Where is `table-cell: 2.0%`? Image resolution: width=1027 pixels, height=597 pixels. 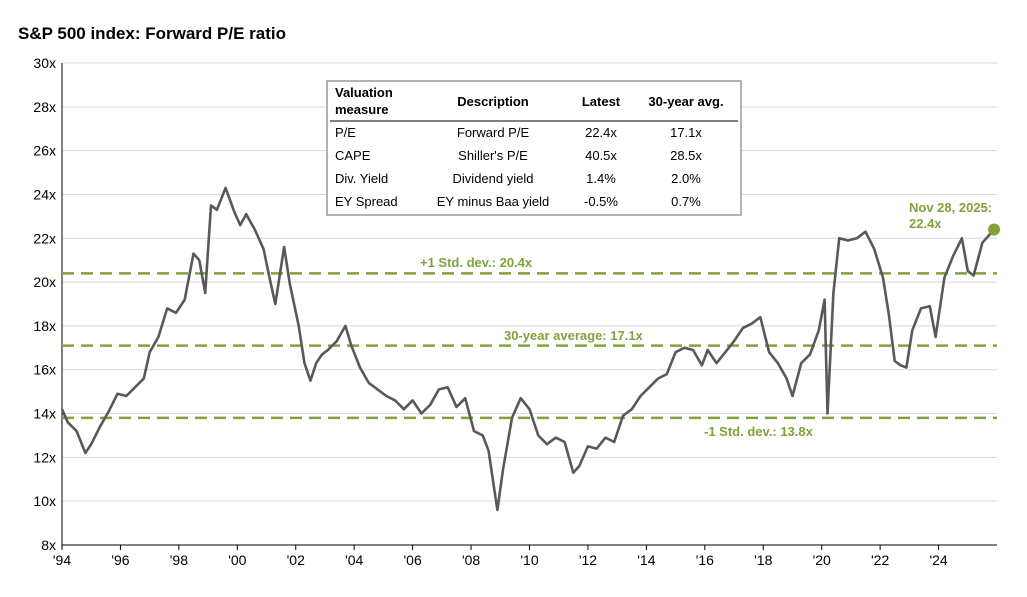 table-cell: 2.0% is located at coordinates (686, 178).